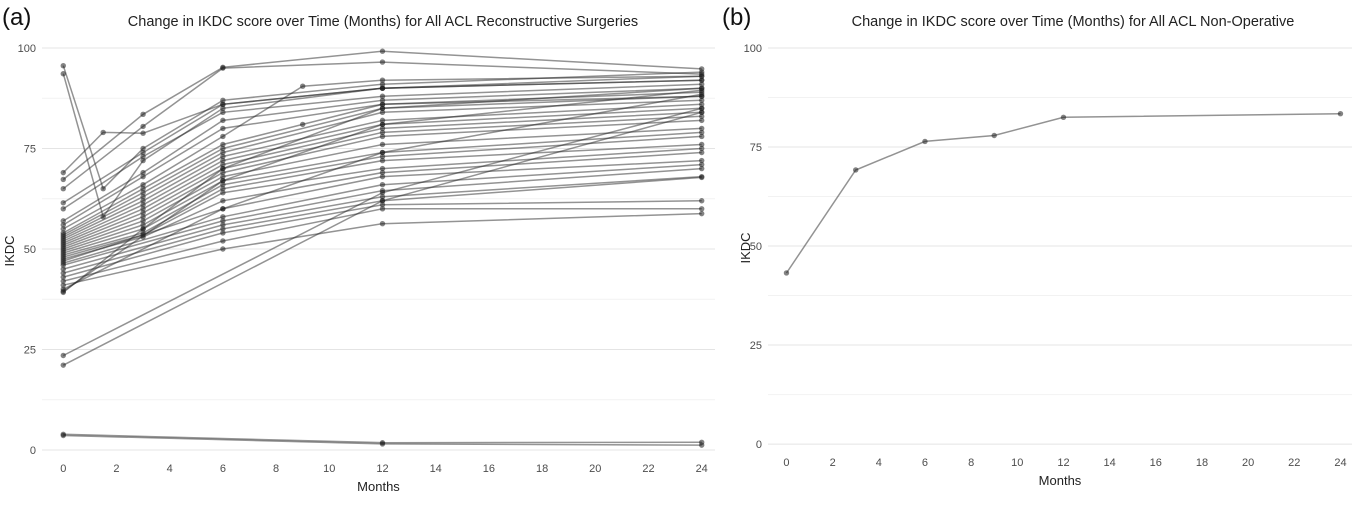 Image resolution: width=1358 pixels, height=511 pixels. I want to click on y-tick-label: 100, so click(27, 49).